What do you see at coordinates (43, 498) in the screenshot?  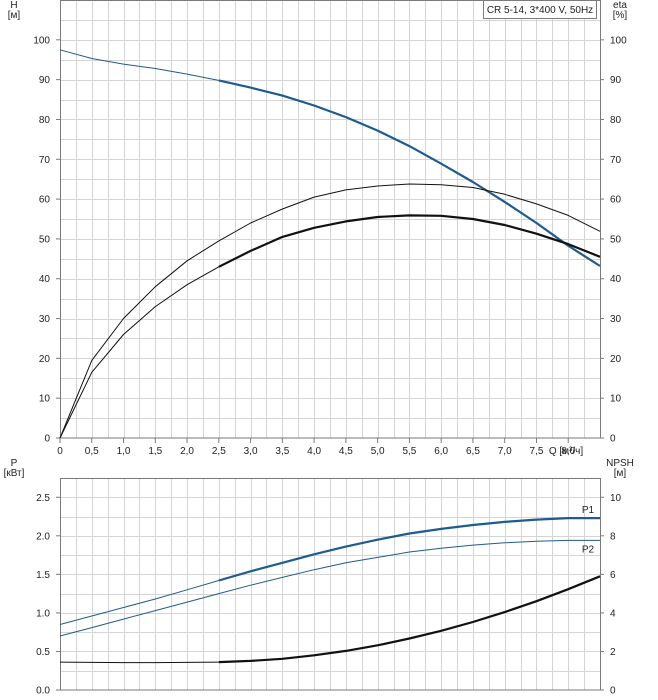 I see `y-left-tick-label: 2.5` at bounding box center [43, 498].